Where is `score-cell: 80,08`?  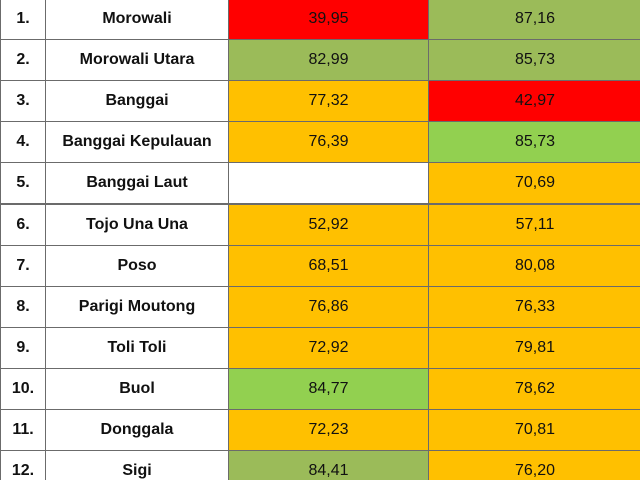
score-cell: 80,08 is located at coordinates (534, 265).